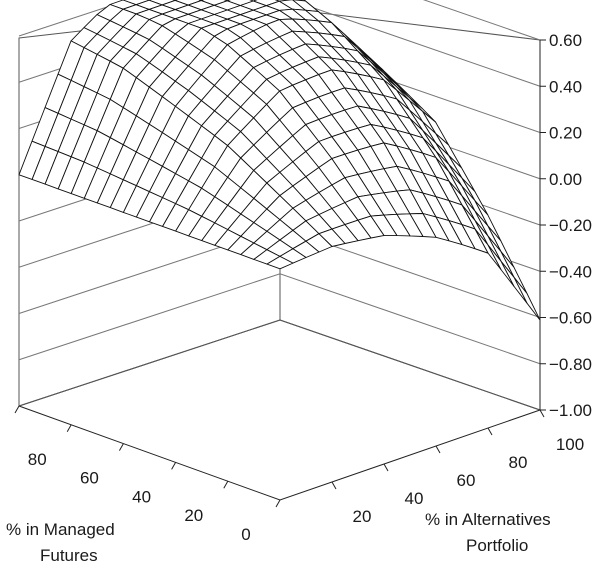 This screenshot has height=573, width=605. I want to click on gridline, so click(279, 319).